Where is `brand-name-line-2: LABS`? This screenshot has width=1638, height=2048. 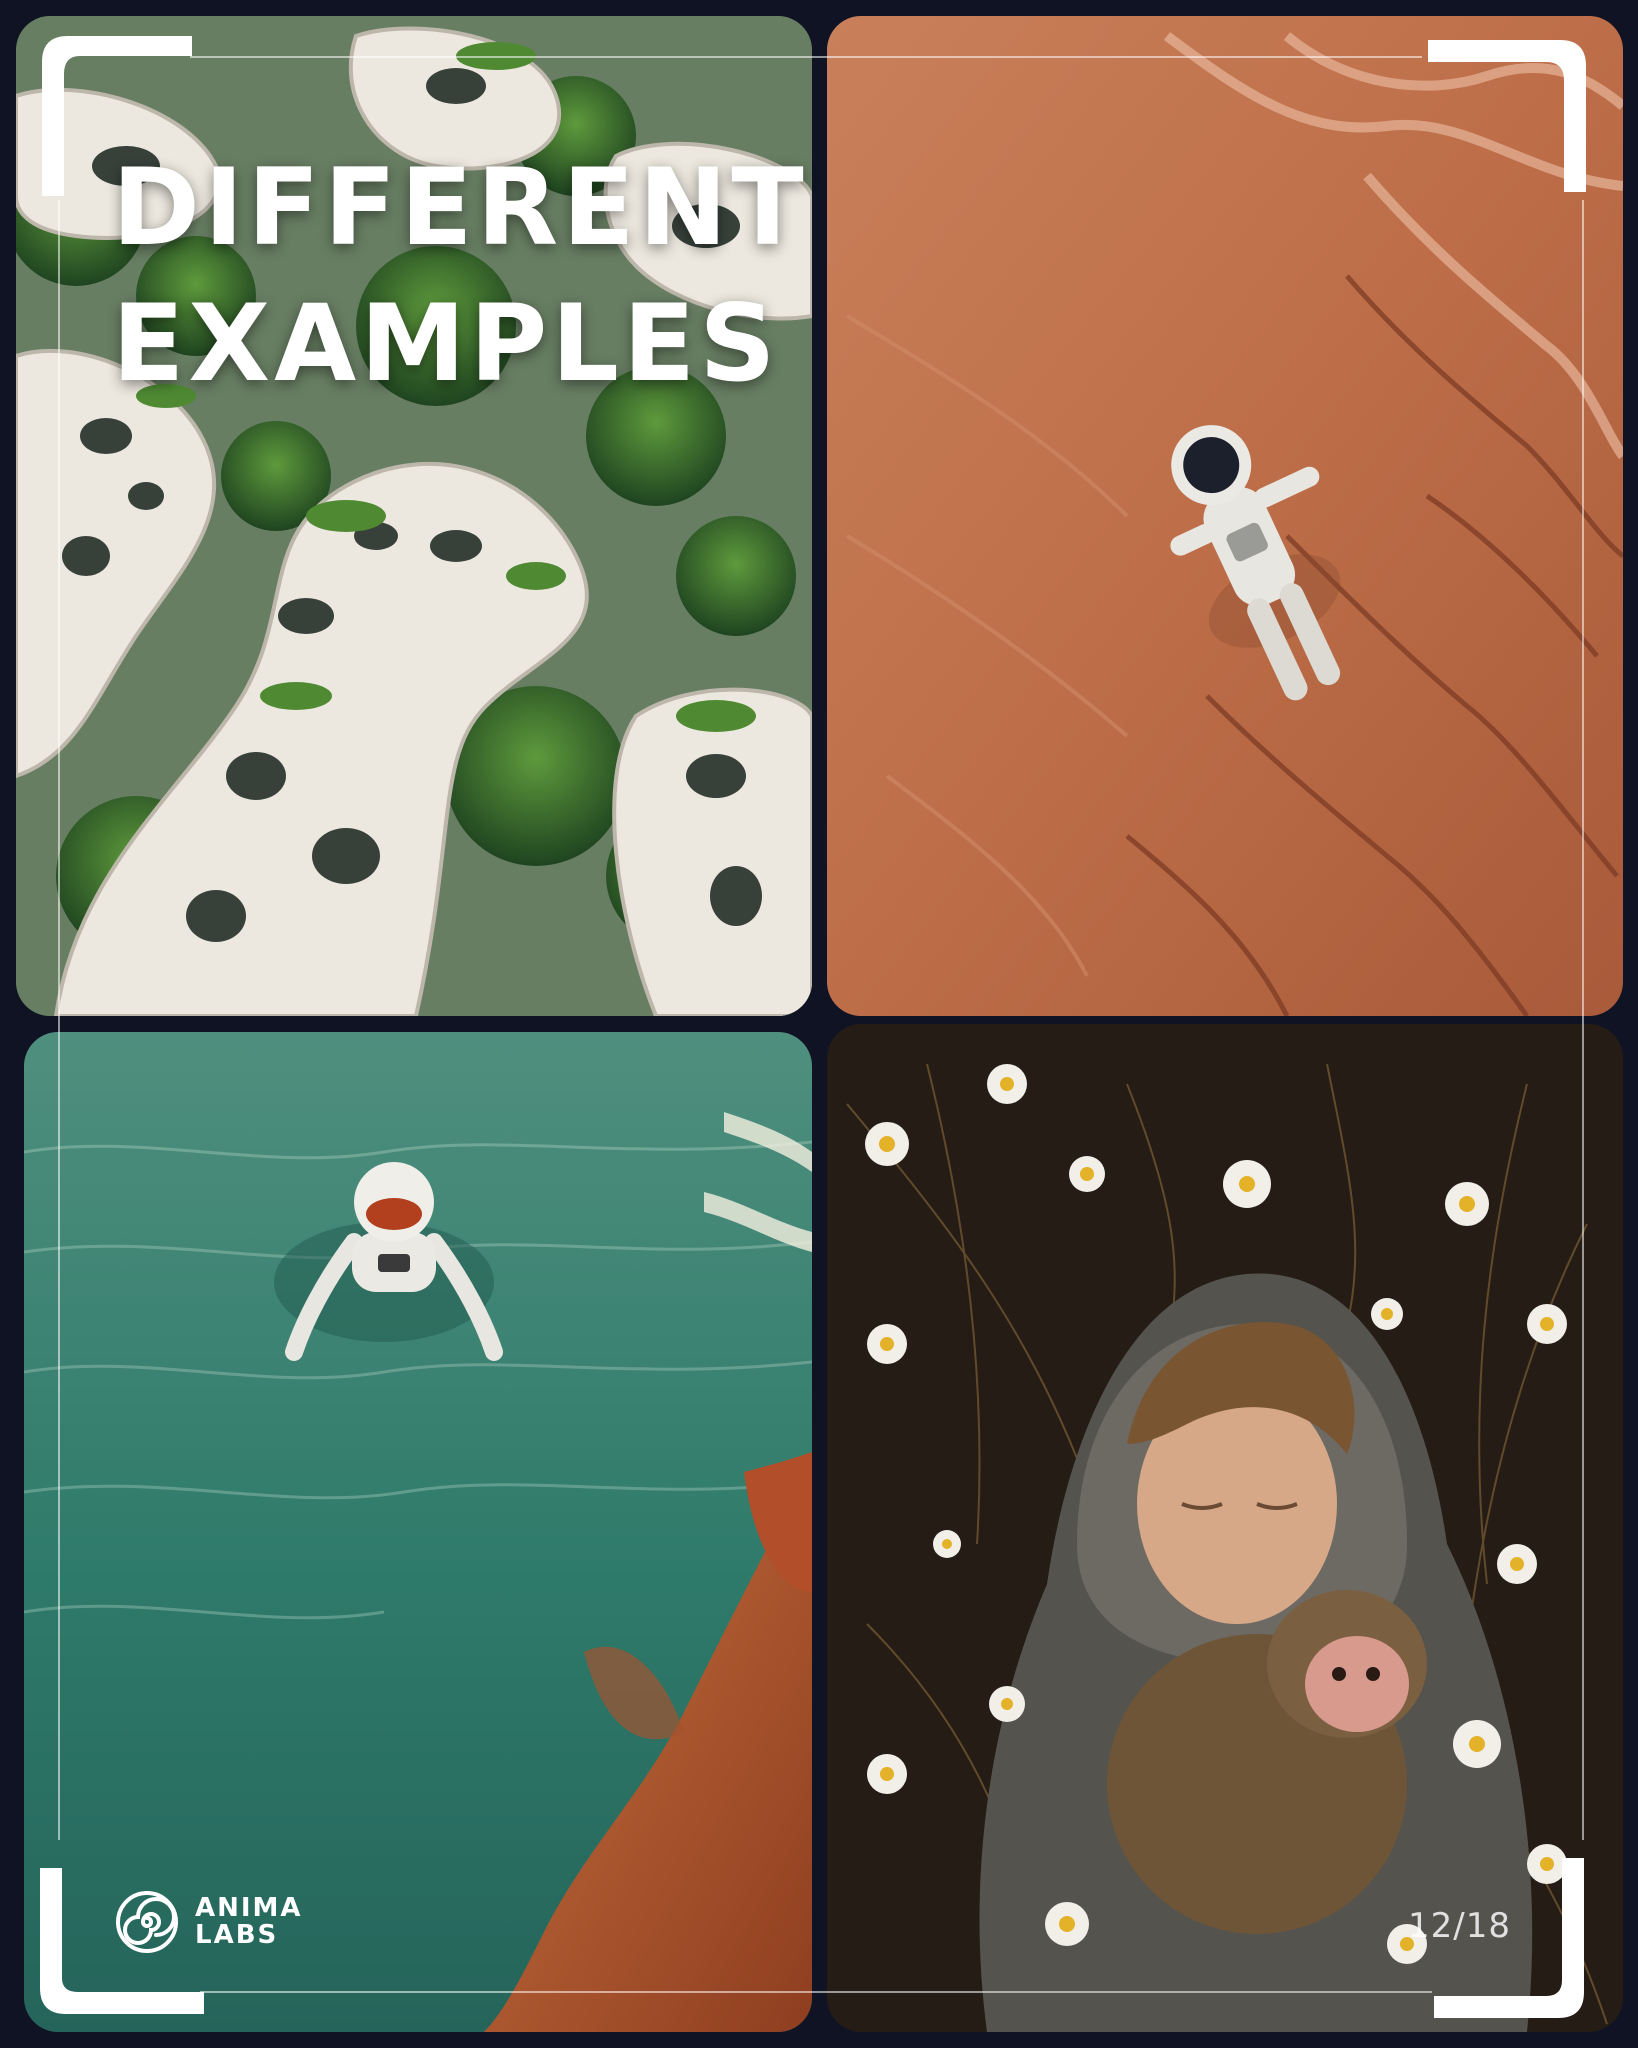 brand-name-line-2: LABS is located at coordinates (237, 1935).